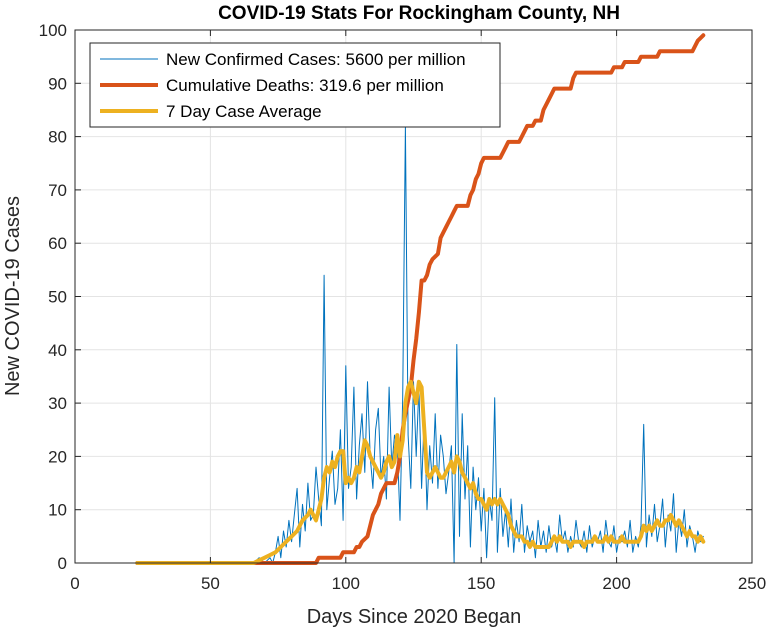 The height and width of the screenshot is (630, 772). What do you see at coordinates (57, 510) in the screenshot?
I see `y-tick-label: 10` at bounding box center [57, 510].